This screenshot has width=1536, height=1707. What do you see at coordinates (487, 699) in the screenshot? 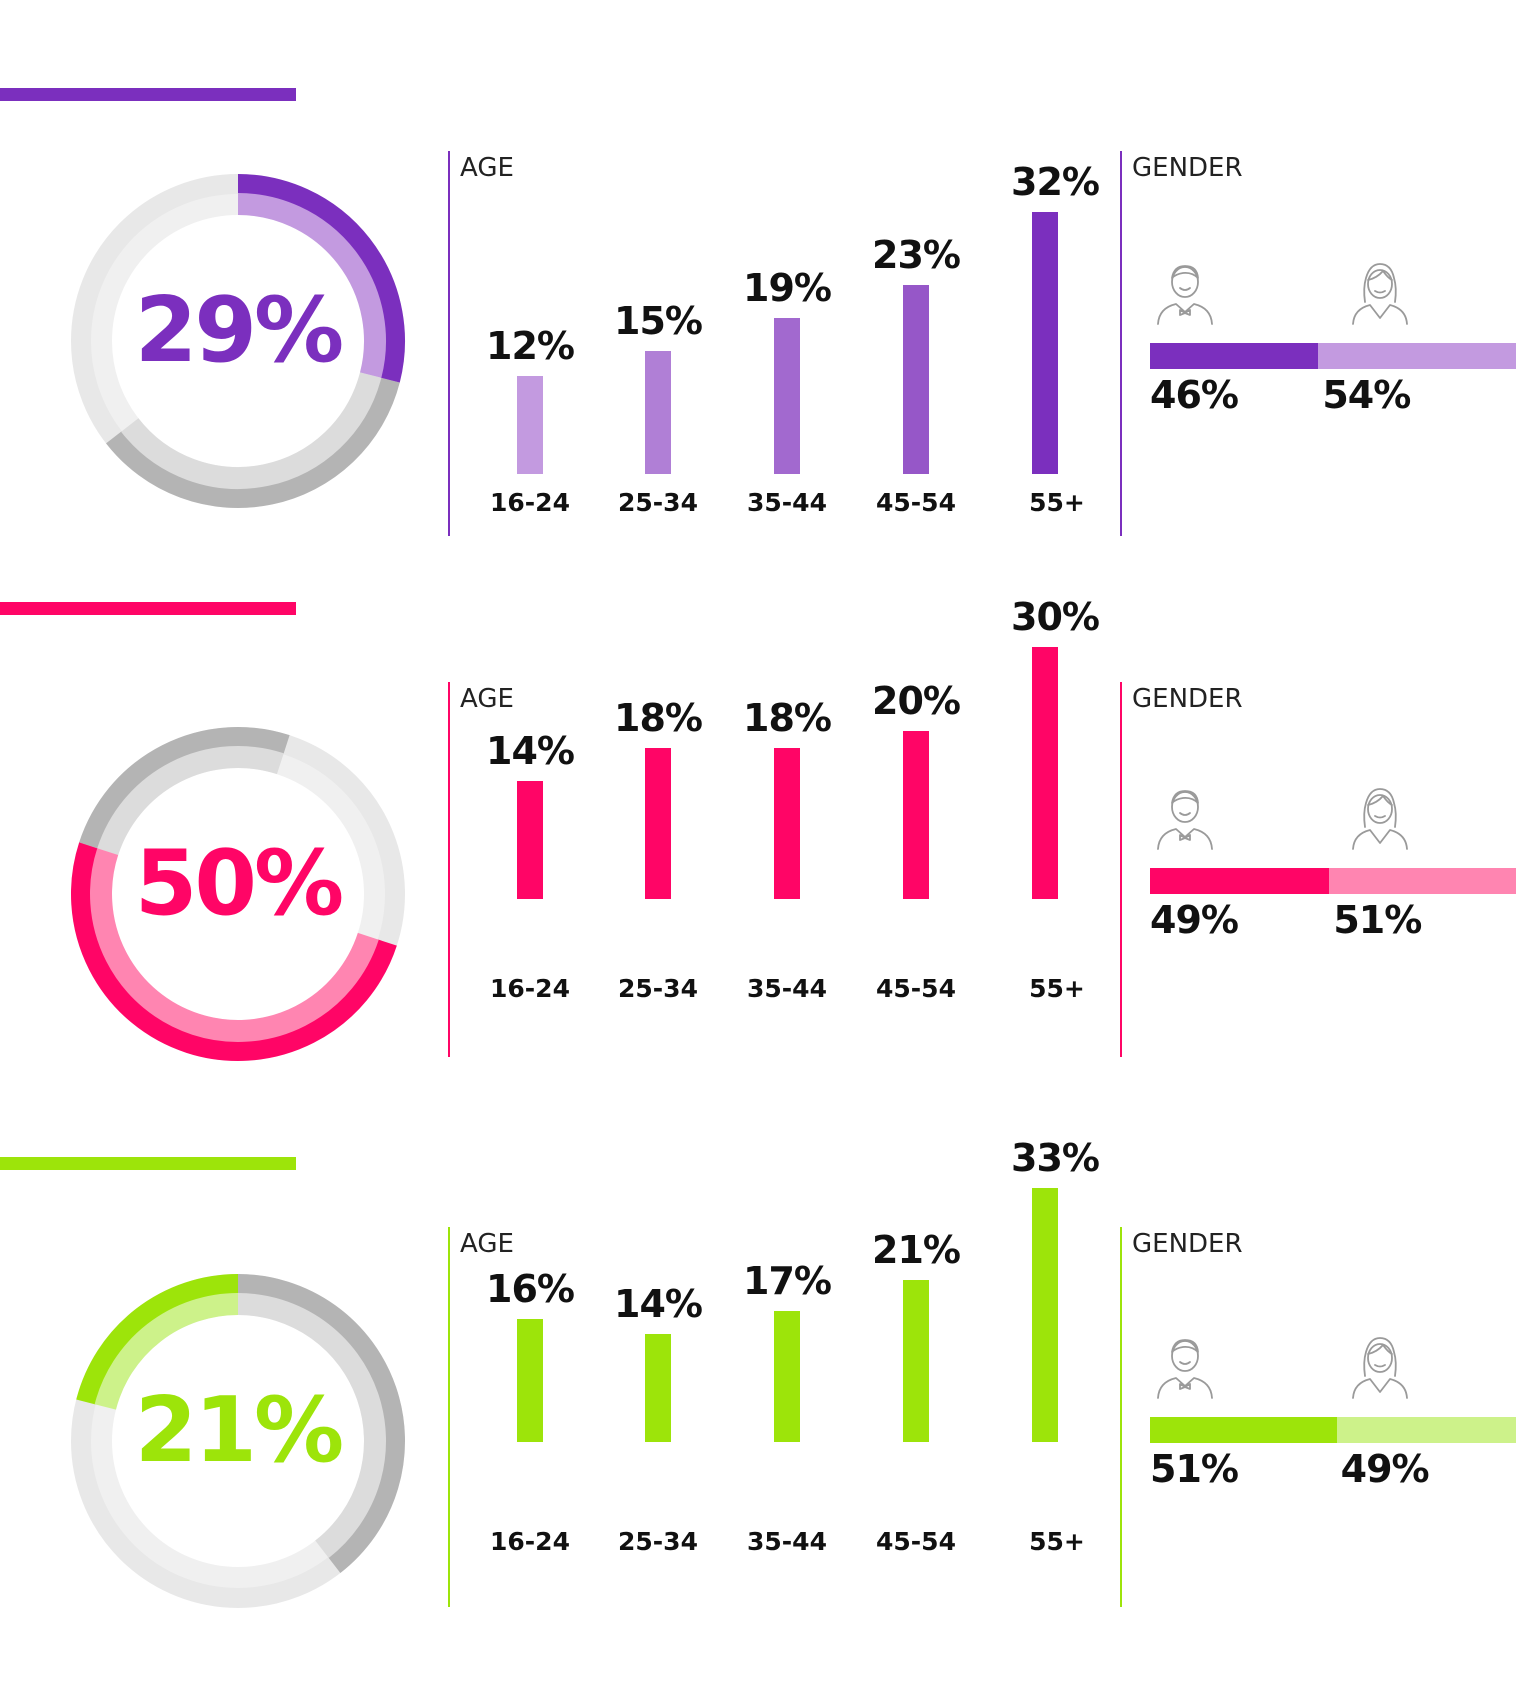
I see `age-heading: AGE` at bounding box center [487, 699].